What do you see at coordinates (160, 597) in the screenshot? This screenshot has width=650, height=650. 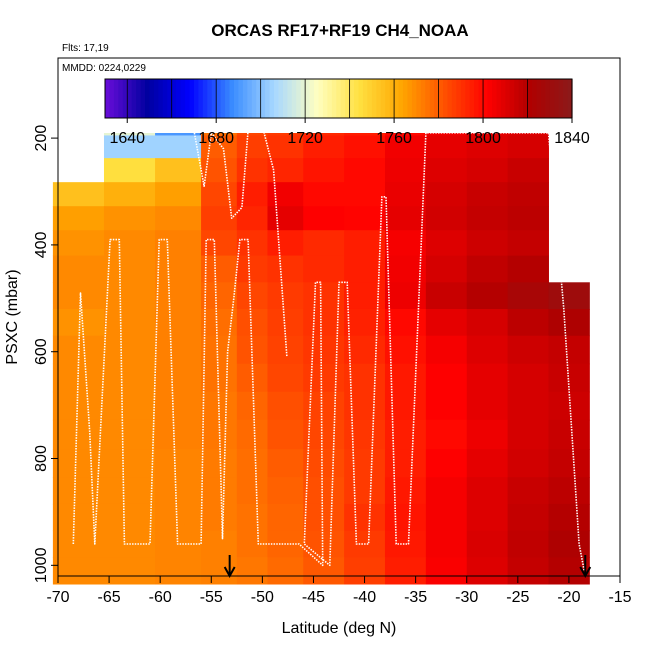 I see `x-tick-label: -60` at bounding box center [160, 597].